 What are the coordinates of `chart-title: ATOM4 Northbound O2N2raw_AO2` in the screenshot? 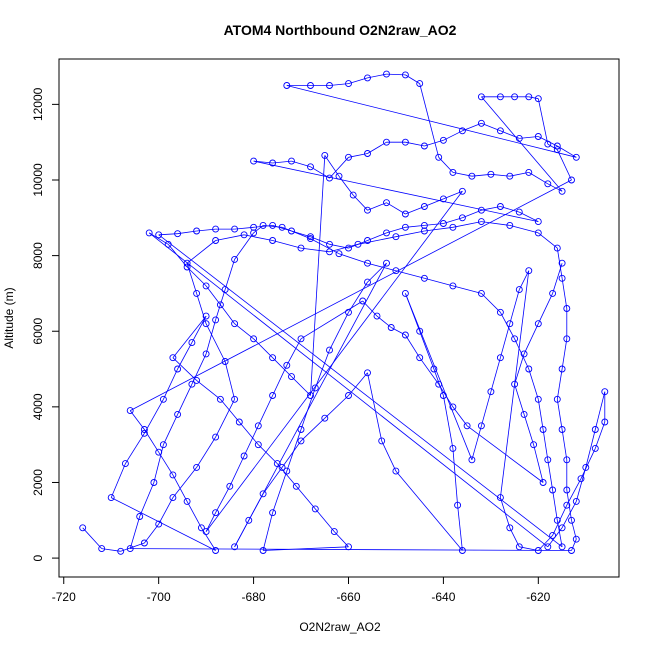 It's located at (340, 30).